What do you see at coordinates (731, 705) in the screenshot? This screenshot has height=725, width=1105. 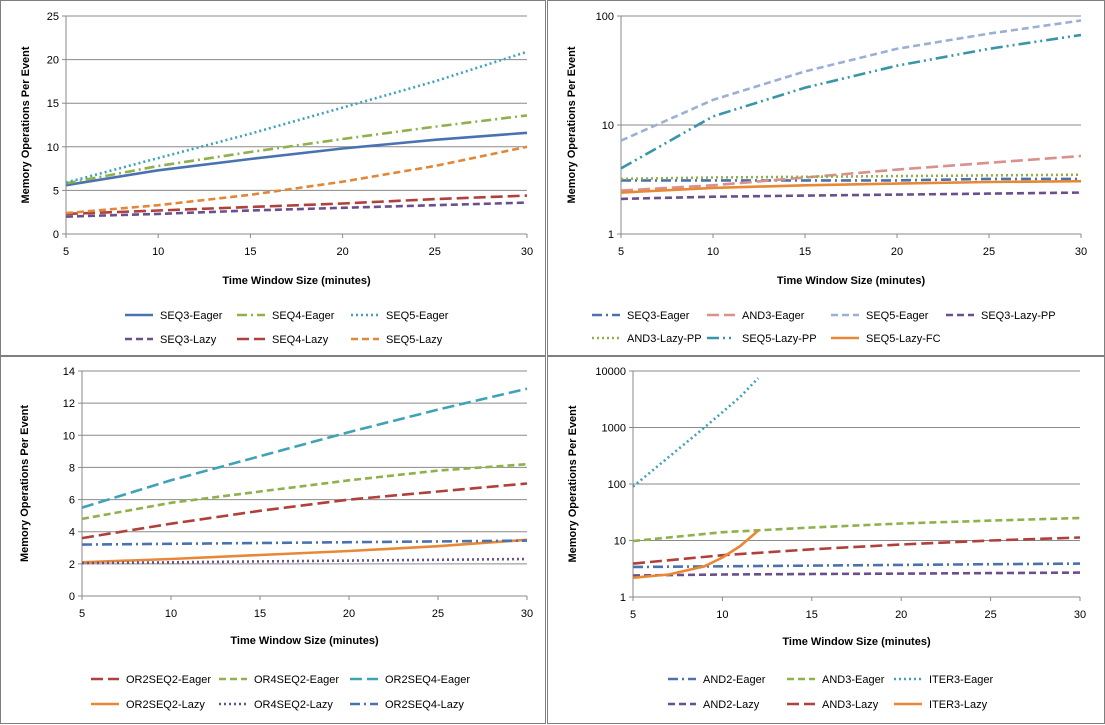 I see `legend-label: AND2-Lazy` at bounding box center [731, 705].